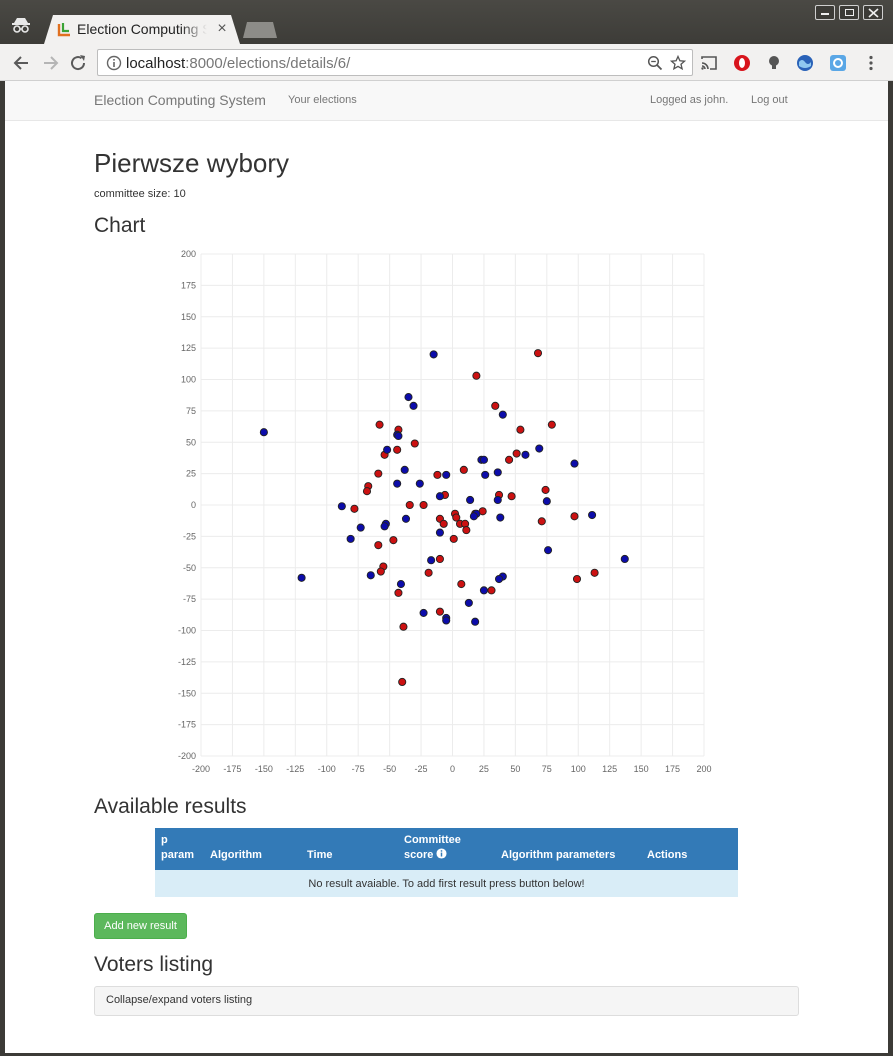 The width and height of the screenshot is (893, 1056). What do you see at coordinates (446, 22) in the screenshot?
I see `browser-titlebar: Election Computing System ×` at bounding box center [446, 22].